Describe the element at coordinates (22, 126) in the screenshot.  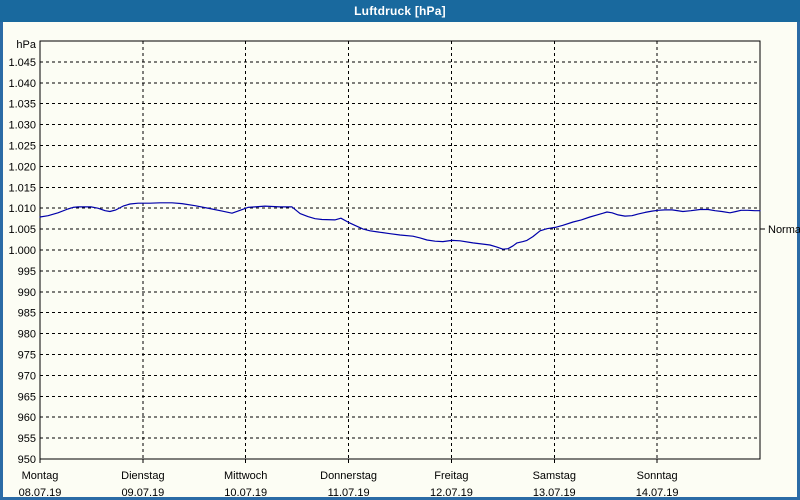
I see `y-tick-label: 1.030` at that location.